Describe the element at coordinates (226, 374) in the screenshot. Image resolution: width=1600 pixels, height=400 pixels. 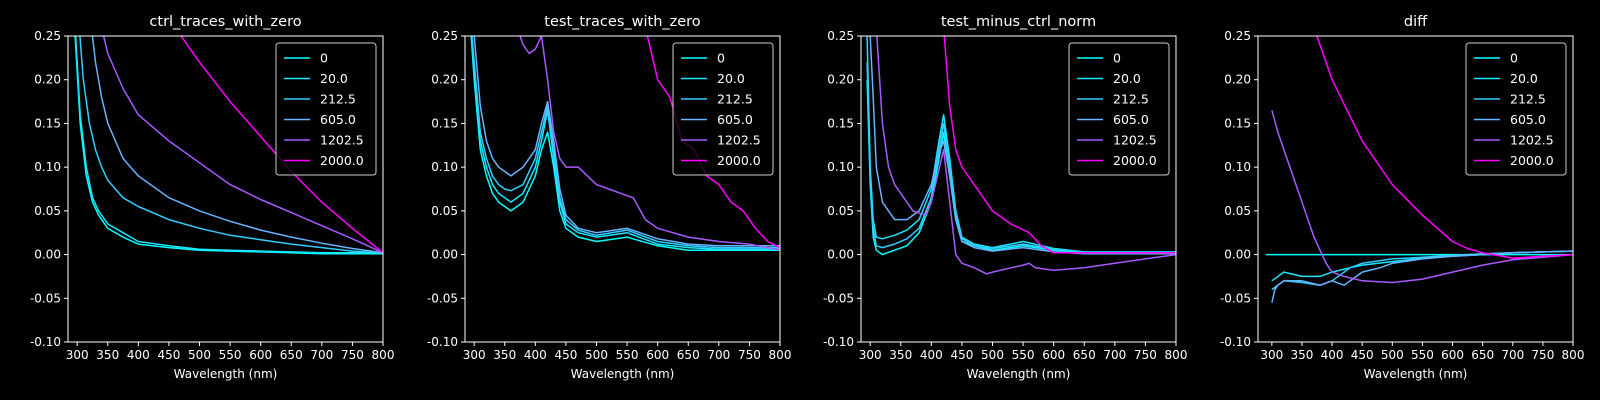
I see `x-axis-label: Wavelength (nm)` at that location.